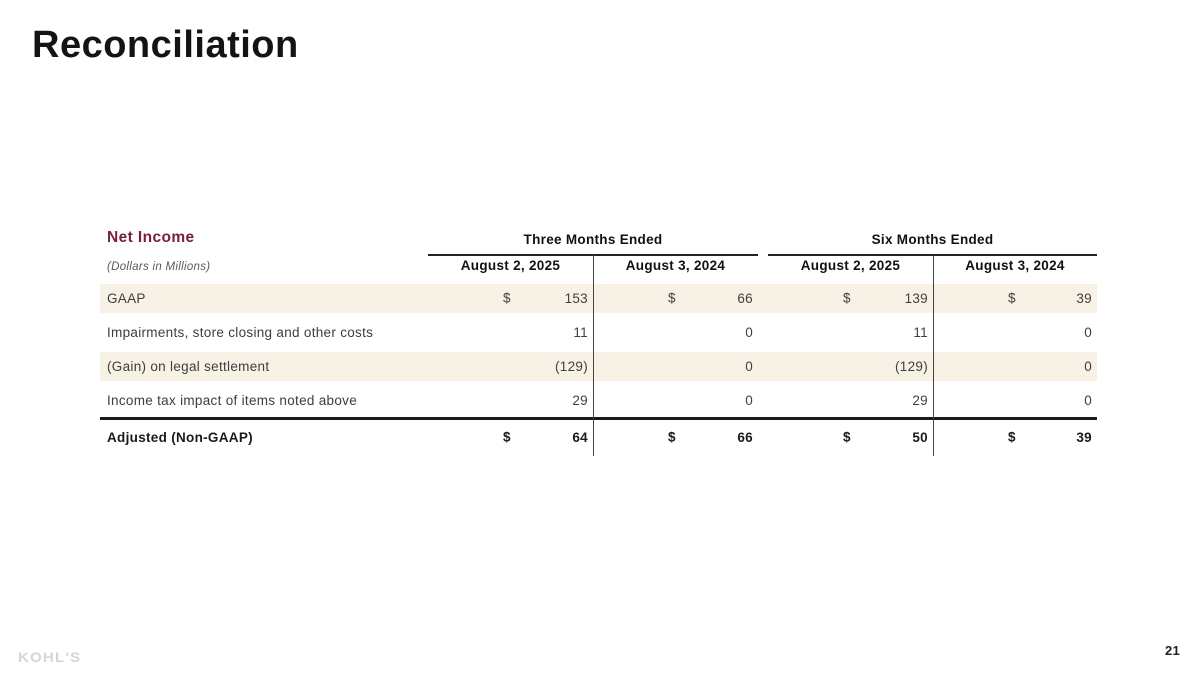  What do you see at coordinates (165, 45) in the screenshot?
I see `page-title: Reconciliation` at bounding box center [165, 45].